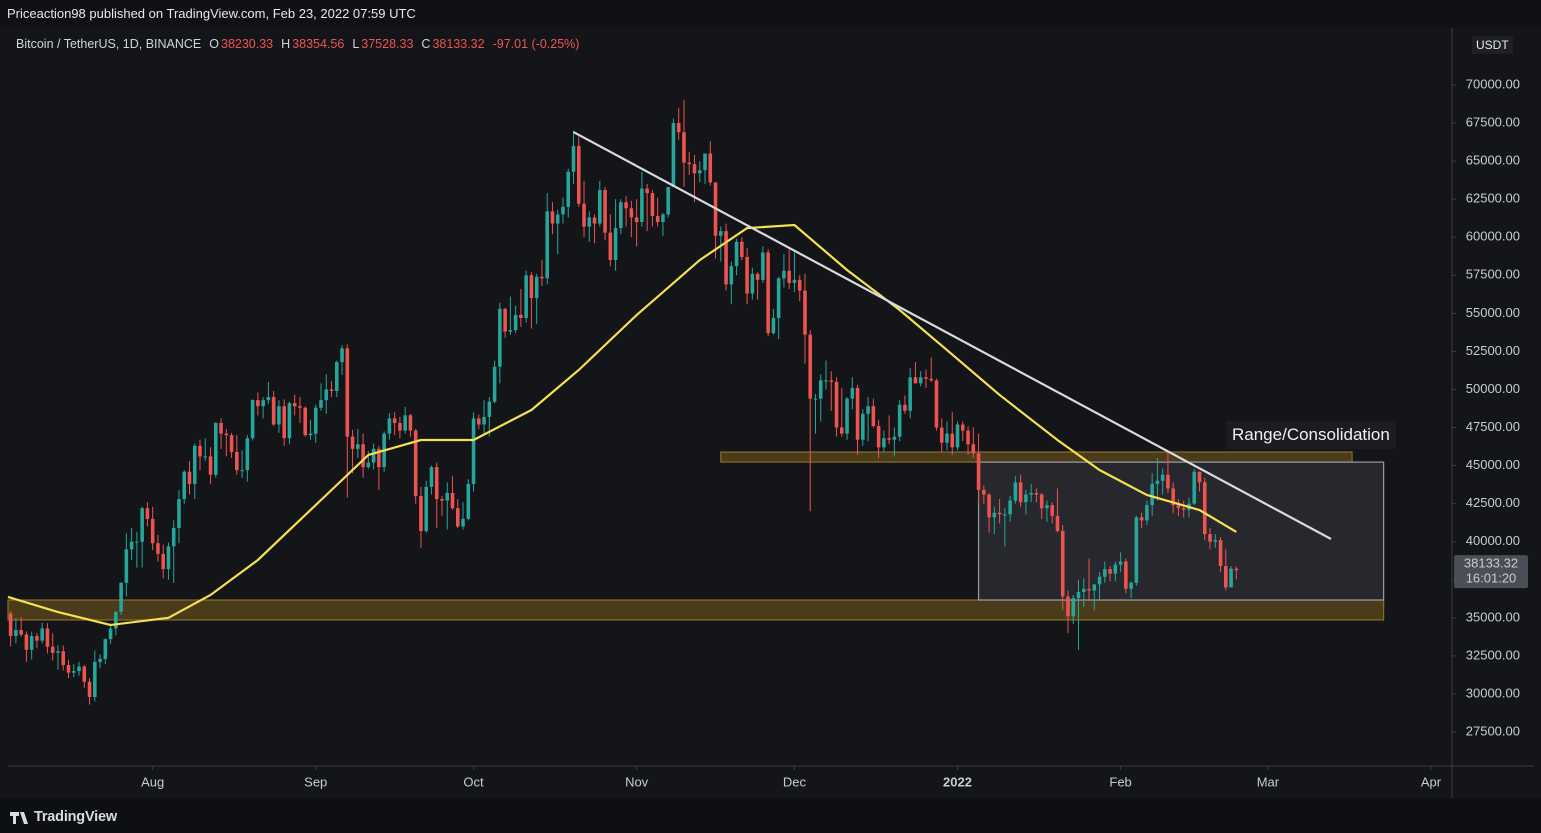  Describe the element at coordinates (458, 44) in the screenshot. I see `ohlc-value: 38133.32` at that location.